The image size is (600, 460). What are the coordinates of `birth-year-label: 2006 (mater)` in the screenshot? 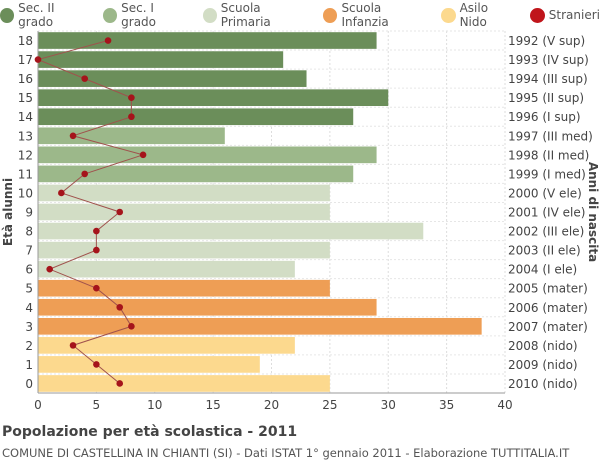 It's located at (548, 308).